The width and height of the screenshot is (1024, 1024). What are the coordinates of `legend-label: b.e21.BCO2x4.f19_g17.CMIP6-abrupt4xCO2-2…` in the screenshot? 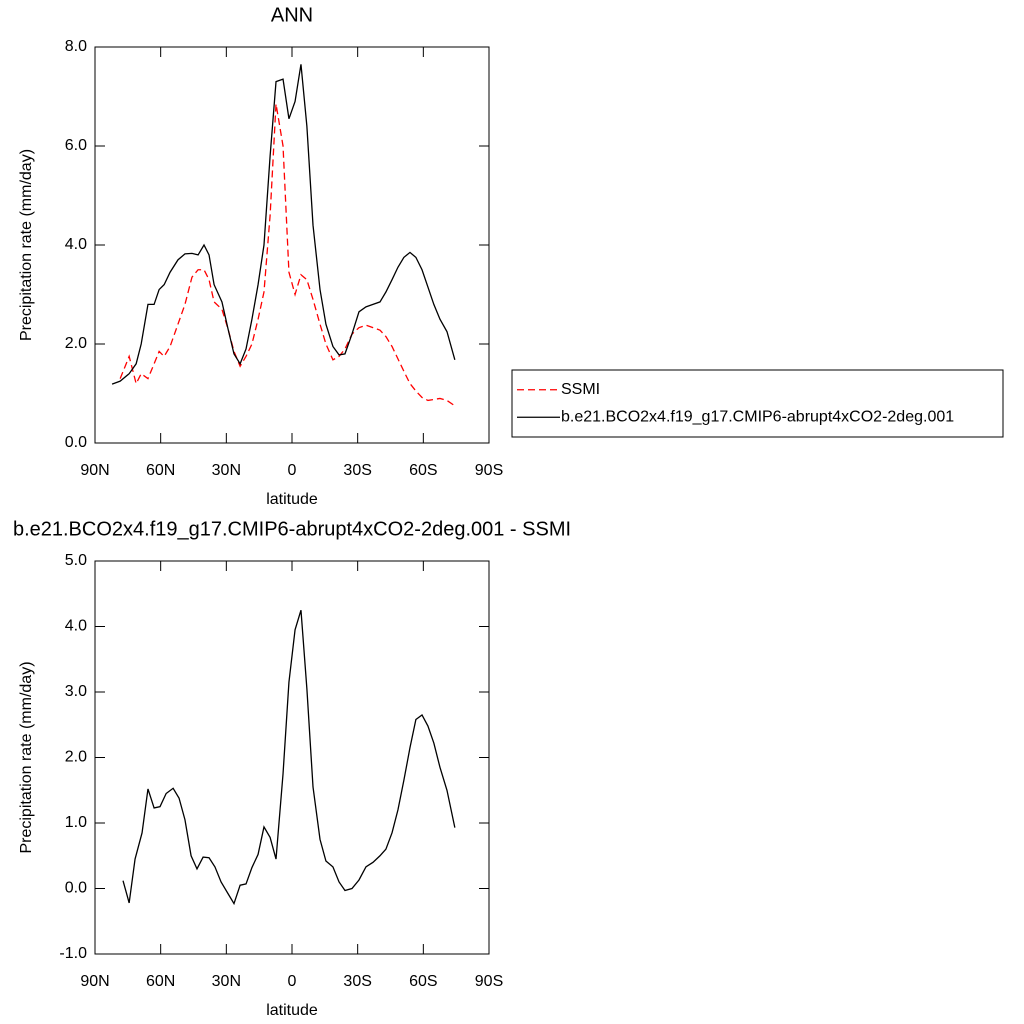 It's located at (757, 416).